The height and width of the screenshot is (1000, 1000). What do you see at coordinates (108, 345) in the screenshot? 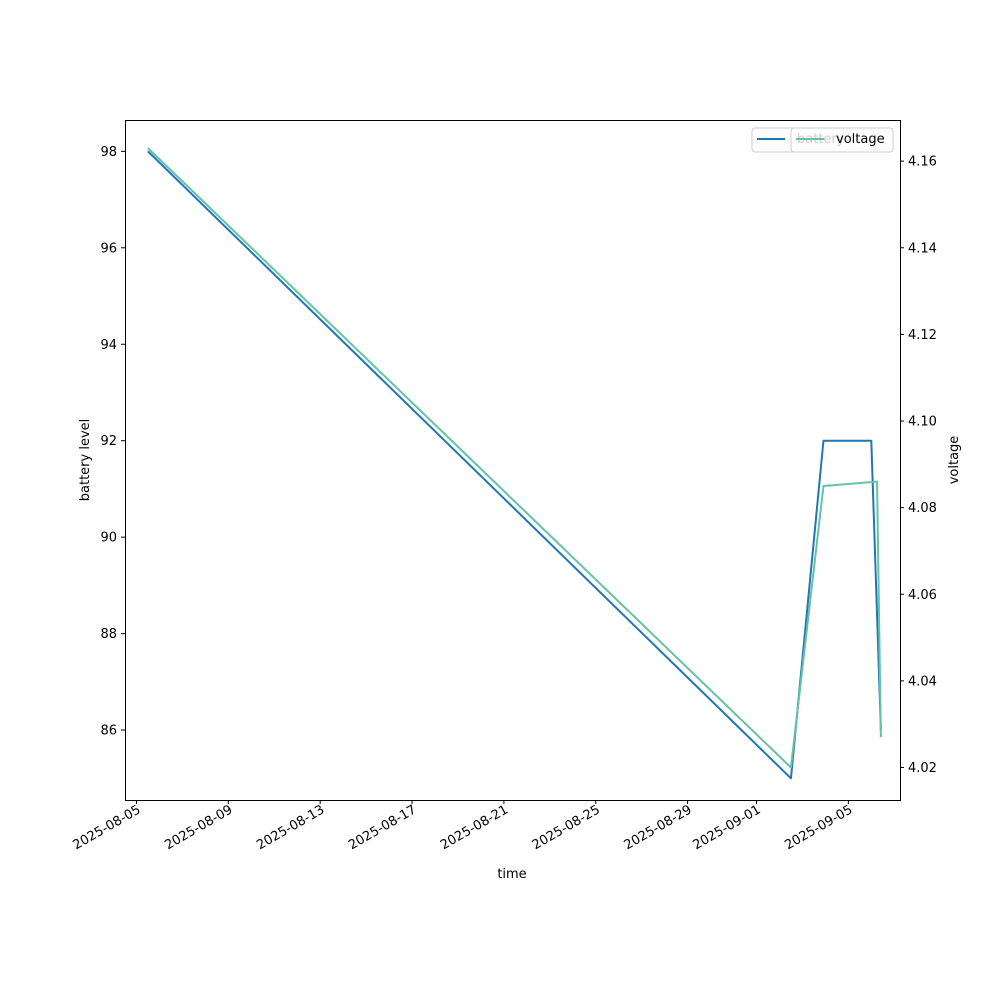
I see `left-y-tick-label: 94` at bounding box center [108, 345].